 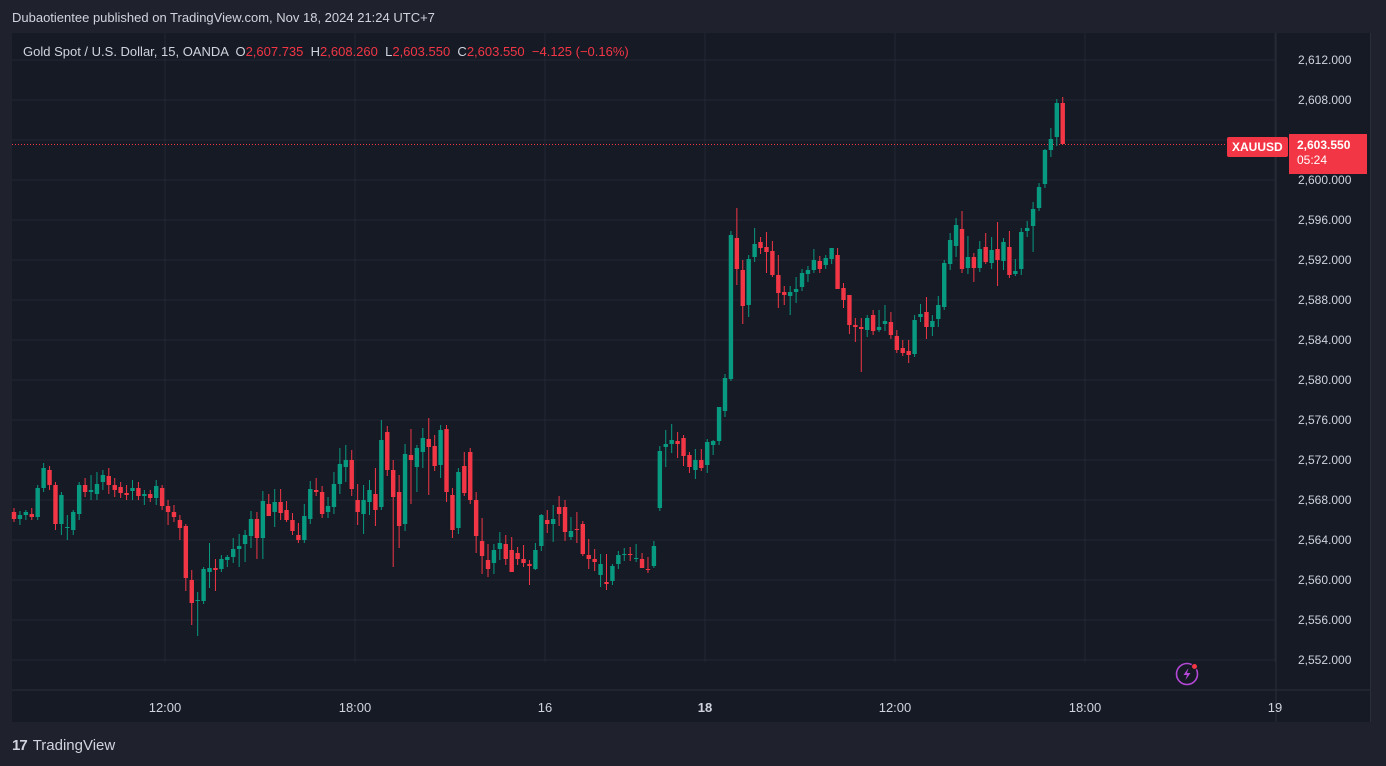 What do you see at coordinates (1187, 674) in the screenshot?
I see `lightning-icon` at bounding box center [1187, 674].